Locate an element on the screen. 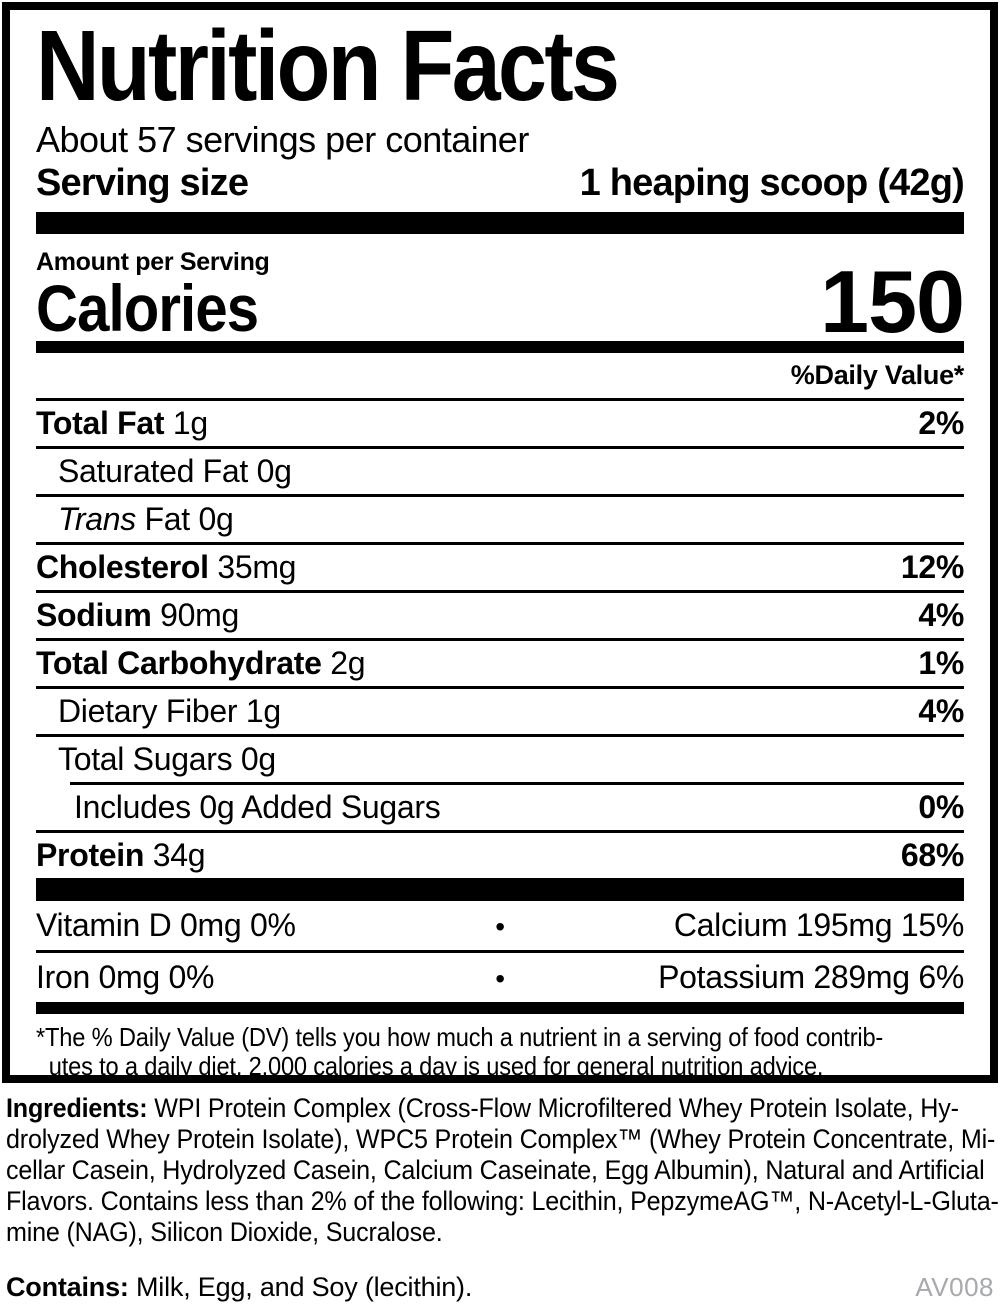 The width and height of the screenshot is (1000, 1308). amount-per-serving-label: Amount per Serving is located at coordinates (153, 262).